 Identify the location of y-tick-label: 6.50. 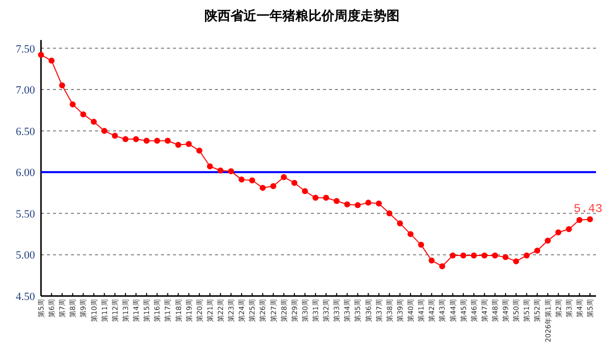
(26, 132).